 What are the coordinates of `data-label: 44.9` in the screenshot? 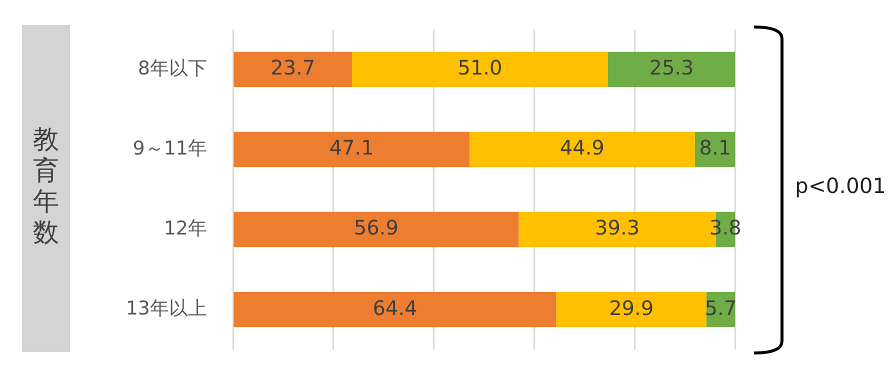 It's located at (582, 148).